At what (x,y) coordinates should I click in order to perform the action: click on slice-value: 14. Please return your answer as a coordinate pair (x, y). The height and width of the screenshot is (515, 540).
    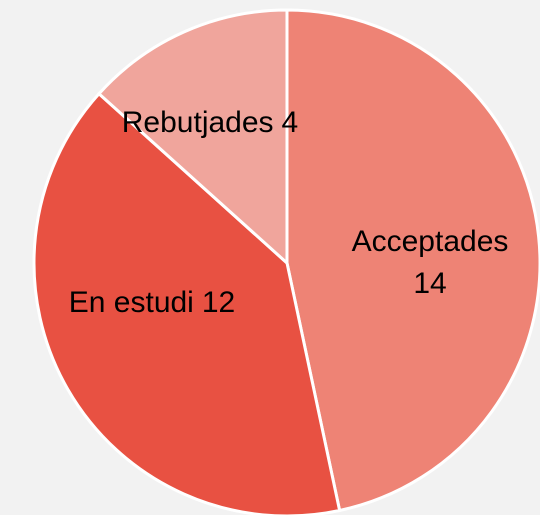
    Looking at the image, I should click on (429, 283).